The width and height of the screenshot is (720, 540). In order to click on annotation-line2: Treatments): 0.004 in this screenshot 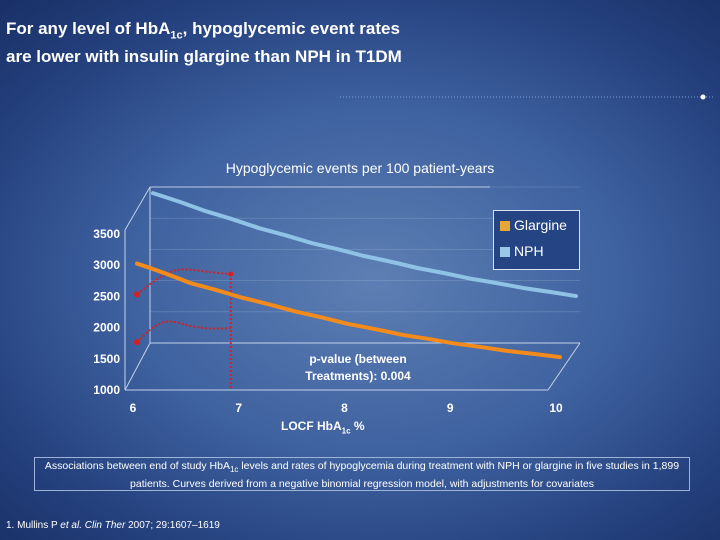, I will do `click(358, 376)`.